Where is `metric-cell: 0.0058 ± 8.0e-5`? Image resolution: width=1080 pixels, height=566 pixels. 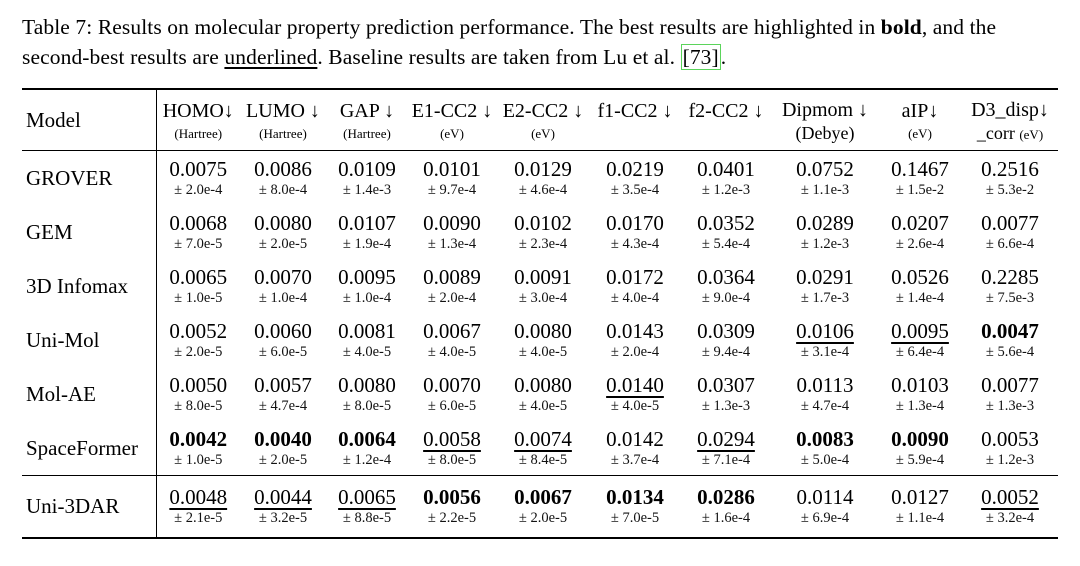 metric-cell: 0.0058 ± 8.0e-5 is located at coordinates (452, 448).